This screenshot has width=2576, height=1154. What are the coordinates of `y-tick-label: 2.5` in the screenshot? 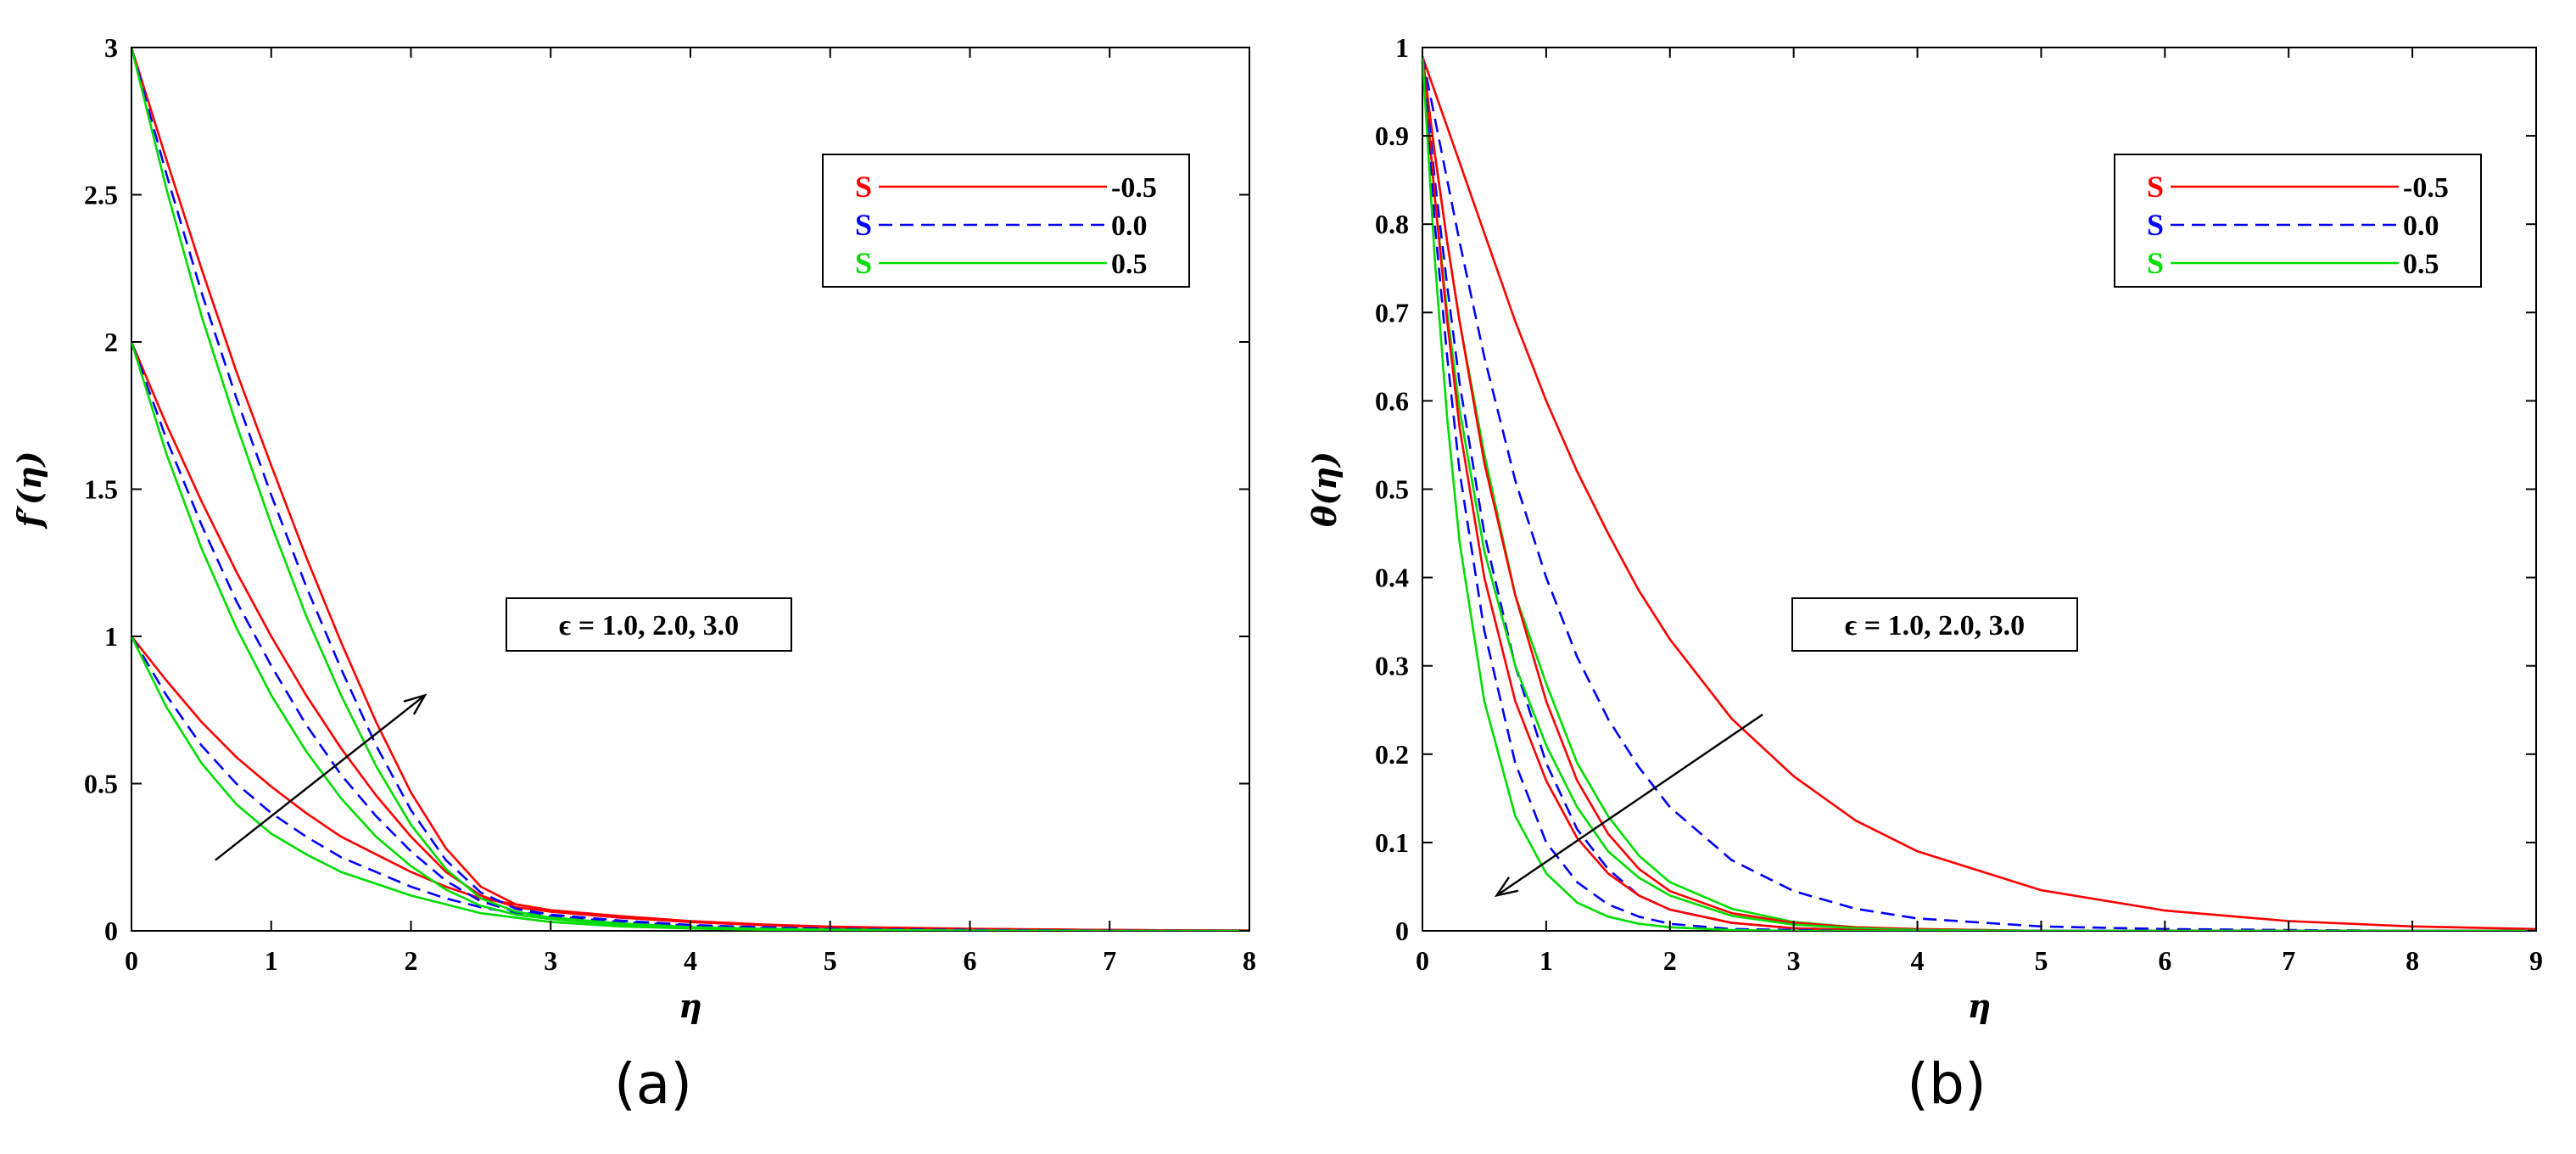 It's located at (101, 195).